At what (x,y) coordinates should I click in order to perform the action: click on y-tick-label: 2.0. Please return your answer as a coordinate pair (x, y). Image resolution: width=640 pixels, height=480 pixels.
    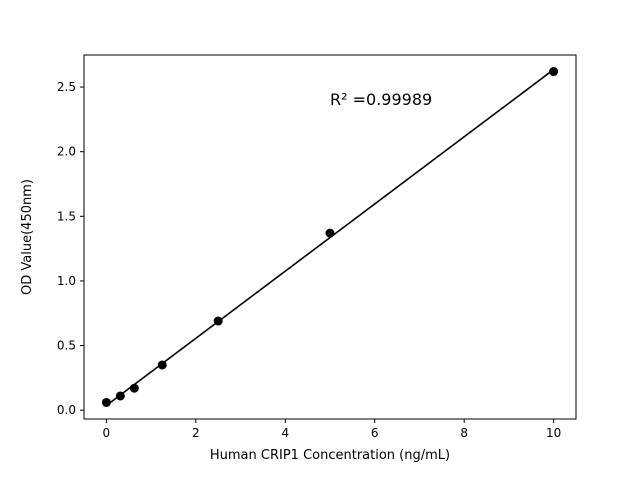
    Looking at the image, I should click on (66, 152).